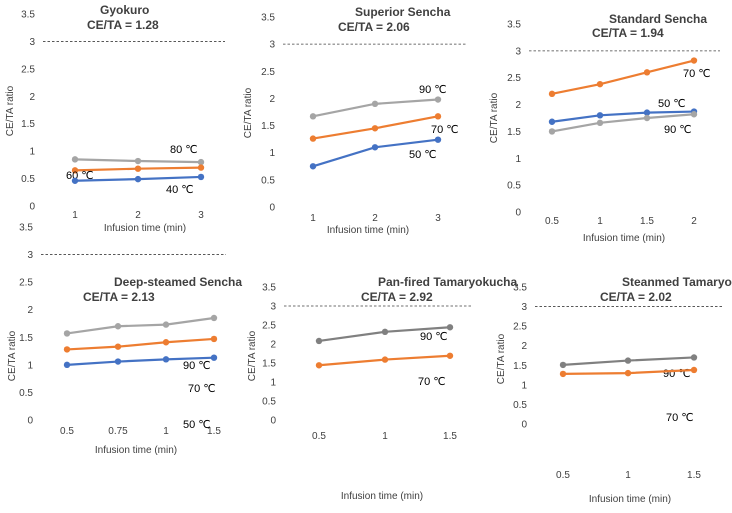 The height and width of the screenshot is (513, 732). Describe the element at coordinates (524, 385) in the screenshot. I see `y-tick-label: 1` at that location.